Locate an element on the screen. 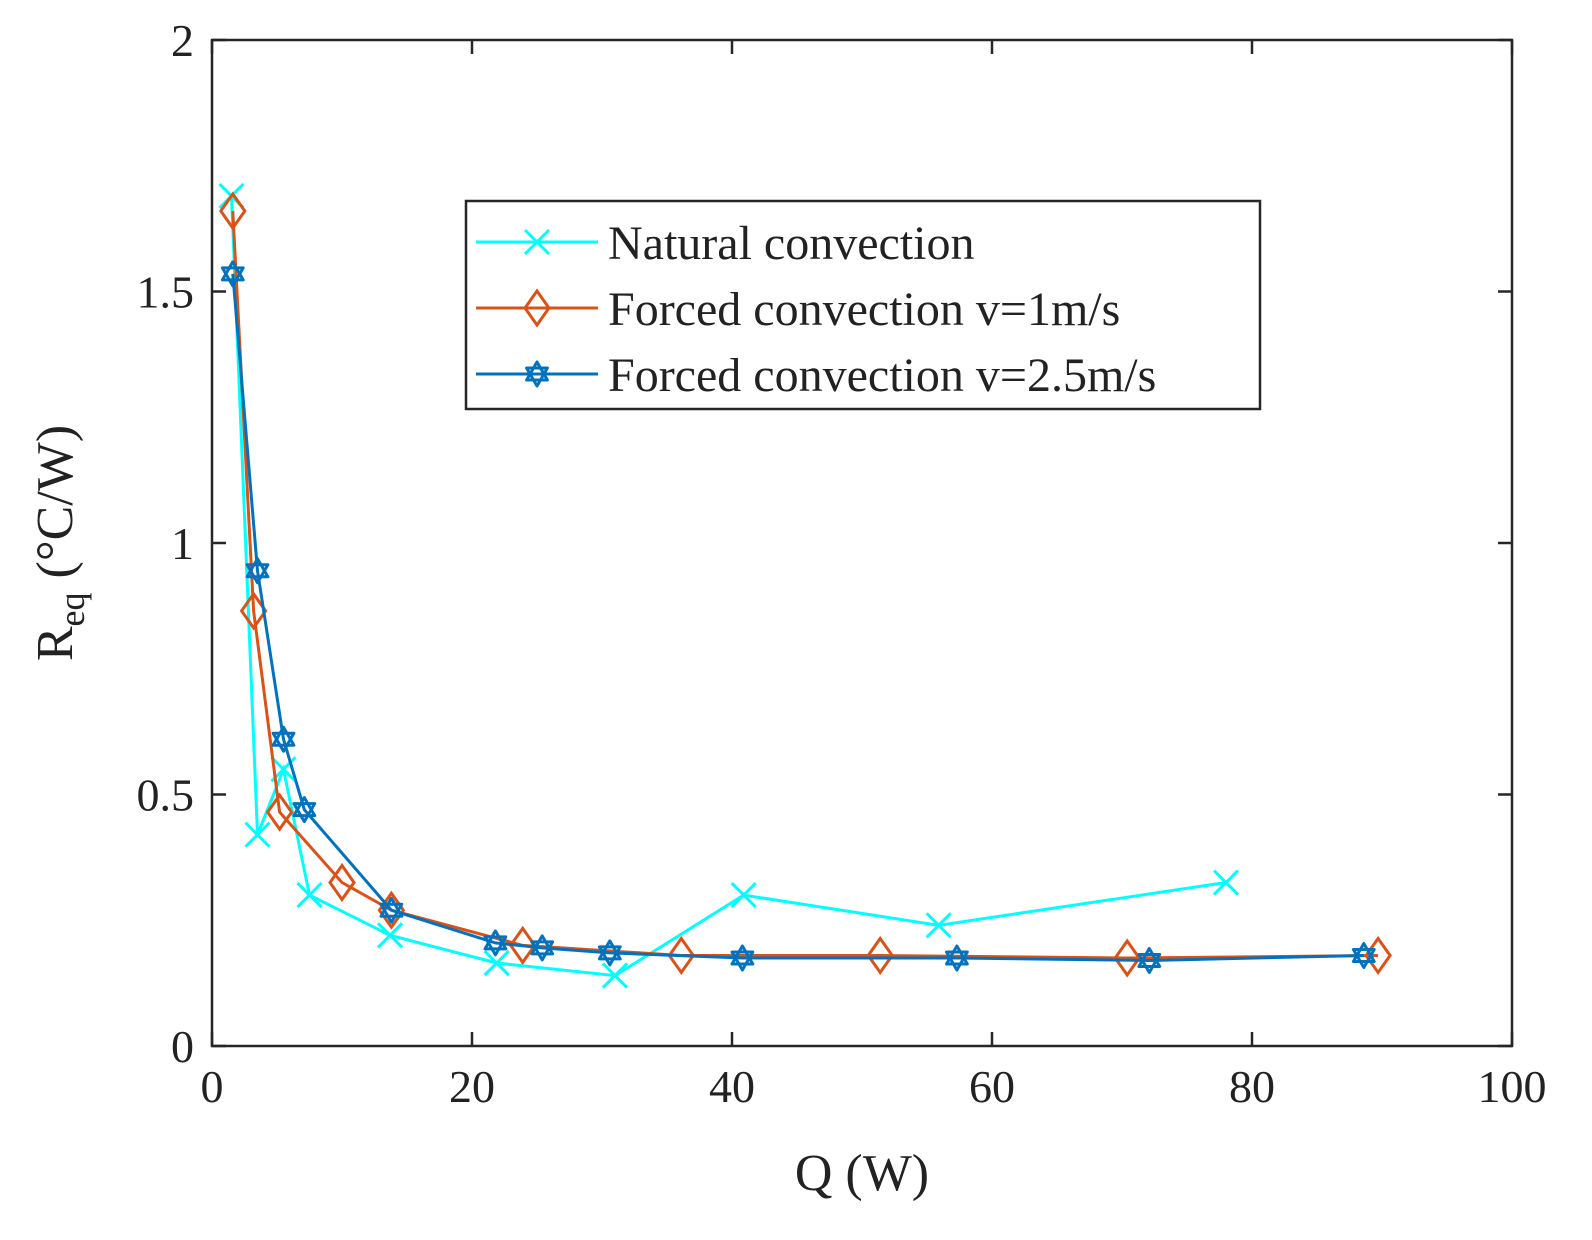 This screenshot has width=1592, height=1240. series-3-point-5-down is located at coordinates (391, 913).